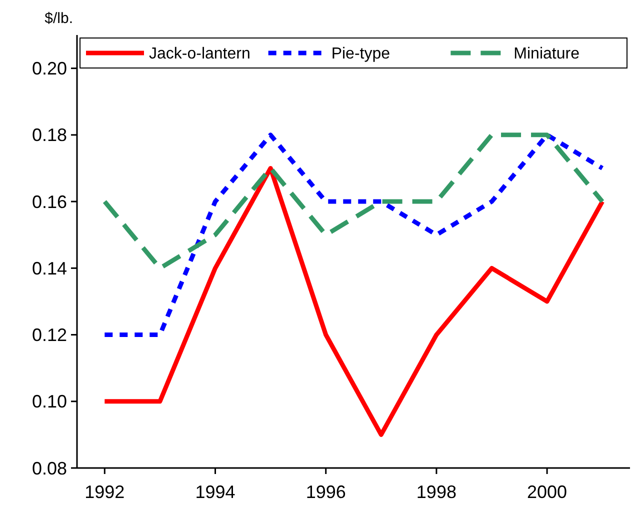  I want to click on x-tick-label: 1996, so click(326, 492).